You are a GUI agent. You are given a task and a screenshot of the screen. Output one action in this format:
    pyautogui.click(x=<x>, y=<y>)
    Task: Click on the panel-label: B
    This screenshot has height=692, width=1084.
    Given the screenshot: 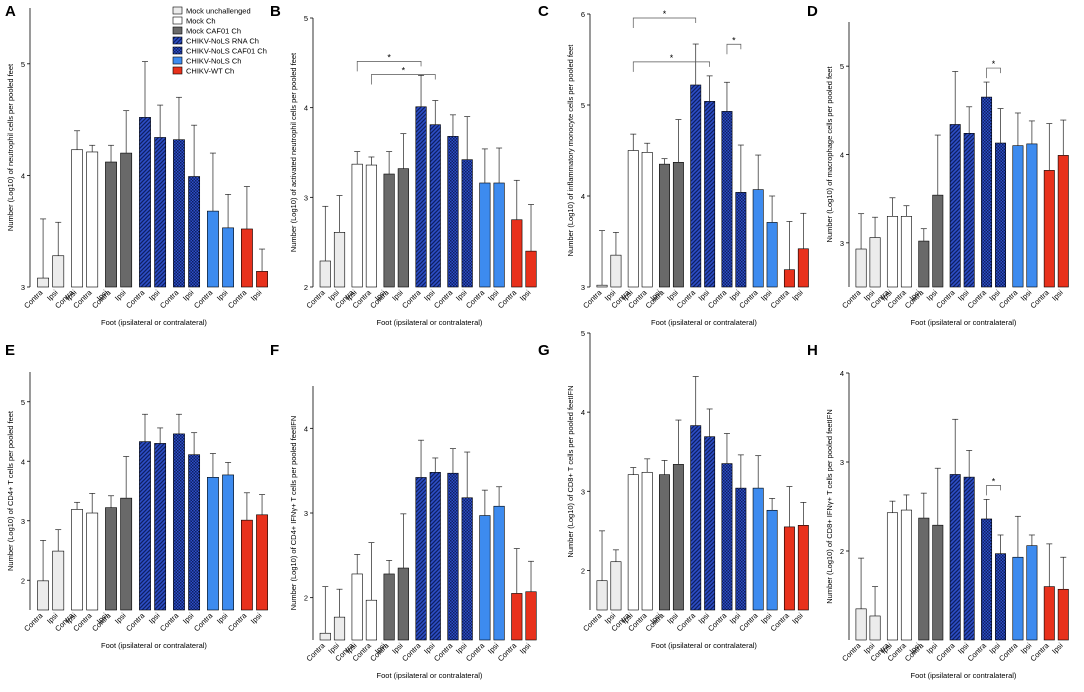 What is the action you would take?
    pyautogui.click(x=275, y=11)
    